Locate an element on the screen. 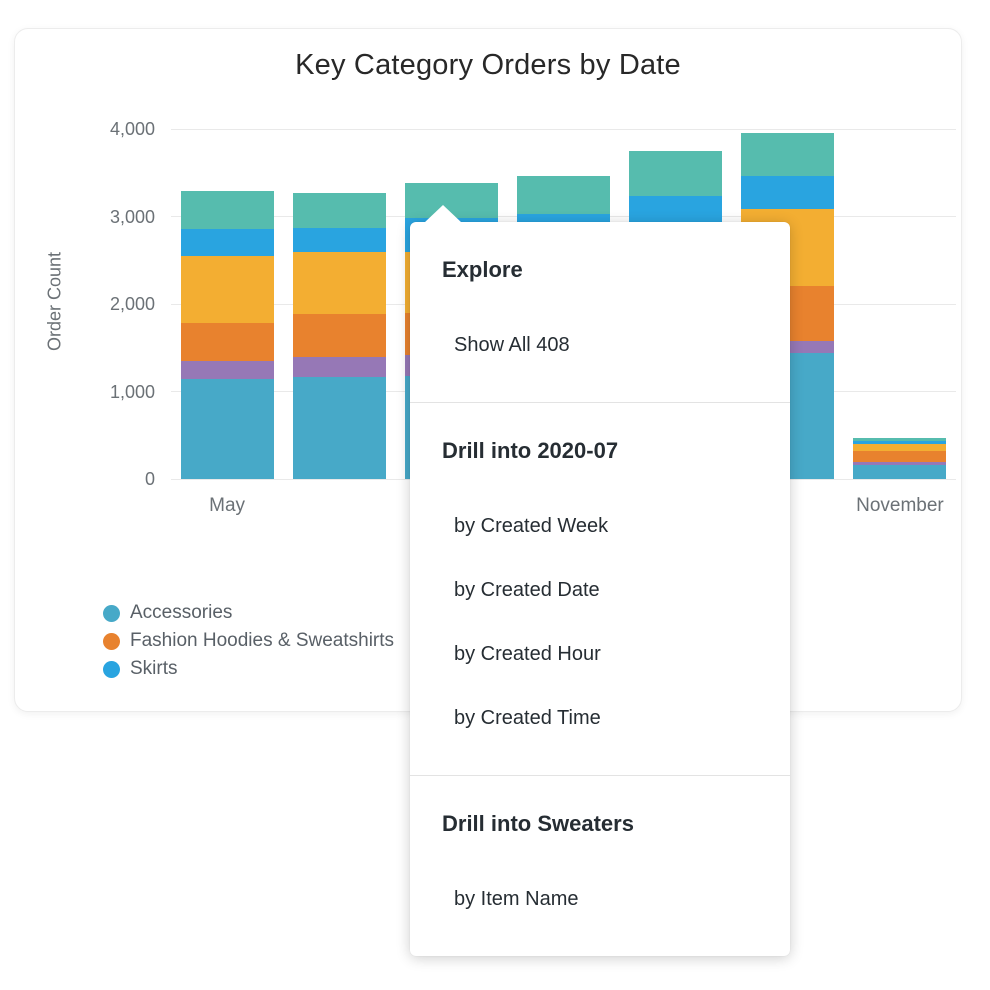  legend-label: Accessories is located at coordinates (181, 612).